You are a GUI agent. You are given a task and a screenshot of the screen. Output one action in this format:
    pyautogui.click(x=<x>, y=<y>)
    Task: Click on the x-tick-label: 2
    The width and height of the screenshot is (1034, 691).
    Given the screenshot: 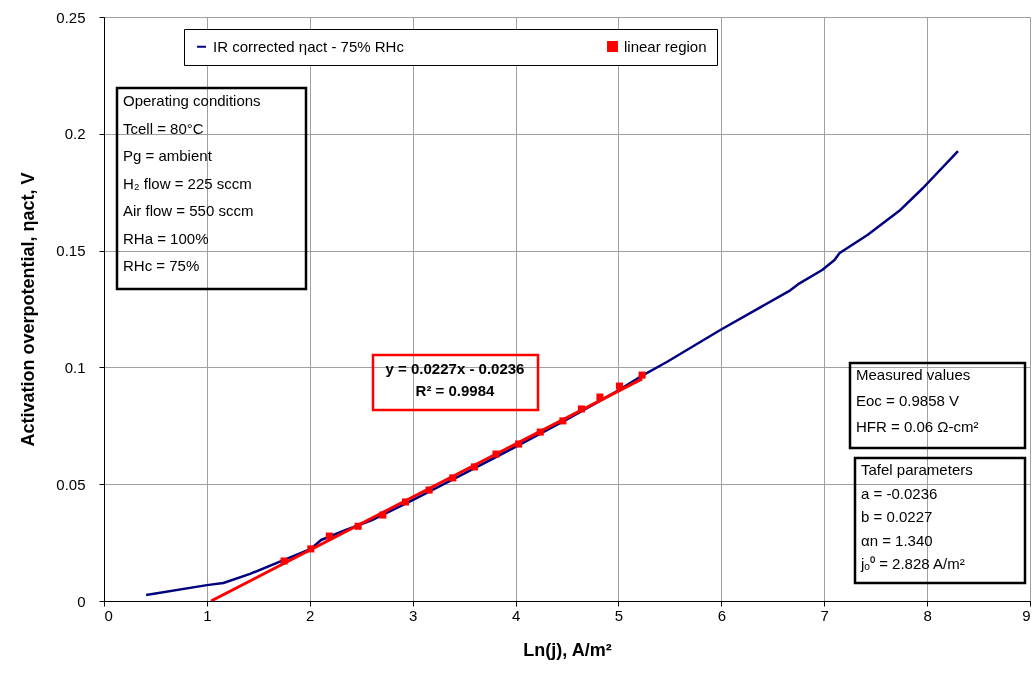 What is the action you would take?
    pyautogui.click(x=310, y=615)
    